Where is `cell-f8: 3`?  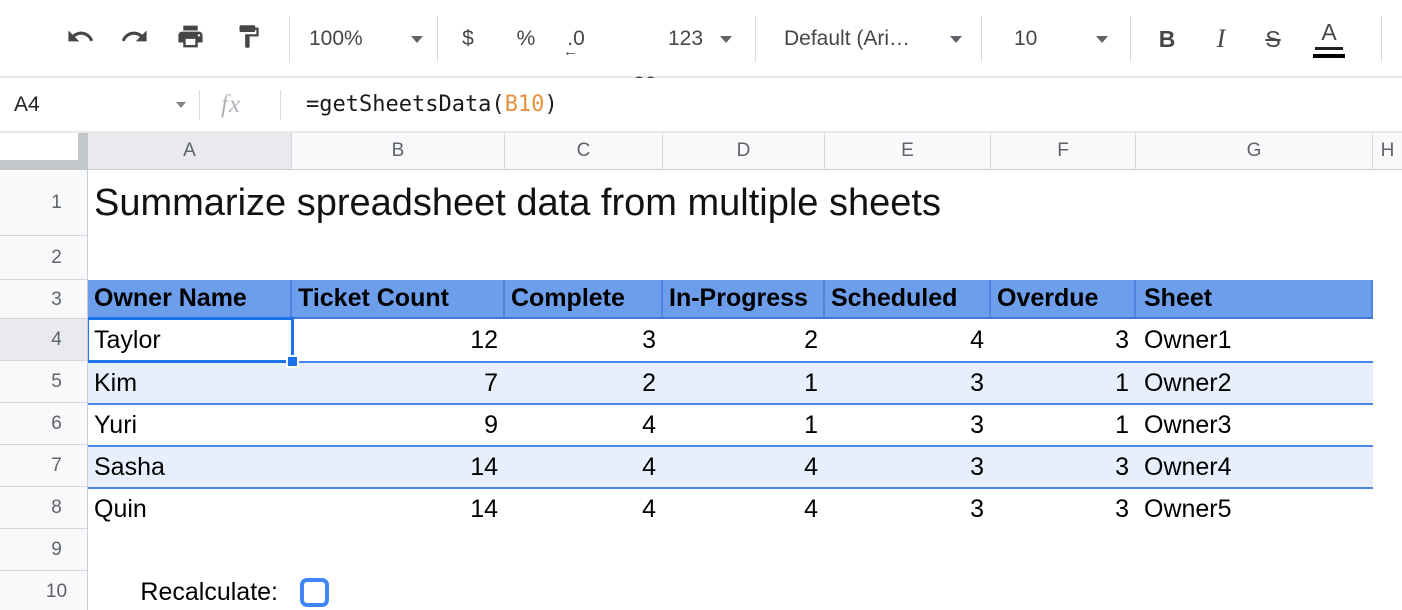 cell-f8: 3 is located at coordinates (1122, 508).